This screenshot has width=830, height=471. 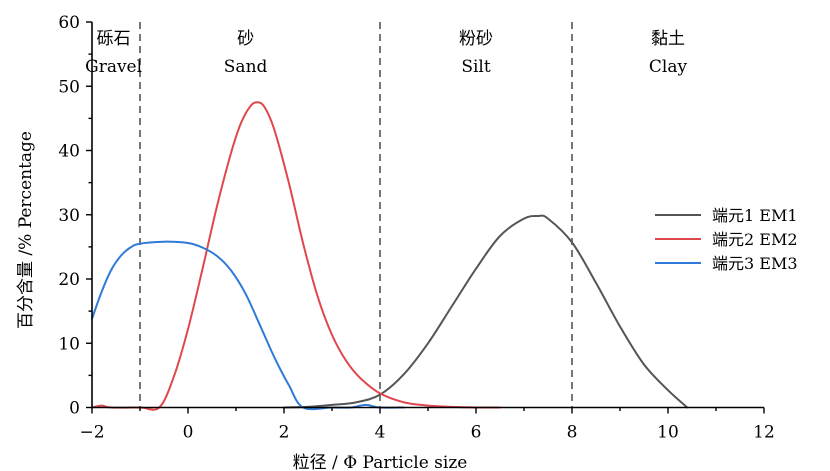 What do you see at coordinates (114, 39) in the screenshot?
I see `region-label-cn: 砾石` at bounding box center [114, 39].